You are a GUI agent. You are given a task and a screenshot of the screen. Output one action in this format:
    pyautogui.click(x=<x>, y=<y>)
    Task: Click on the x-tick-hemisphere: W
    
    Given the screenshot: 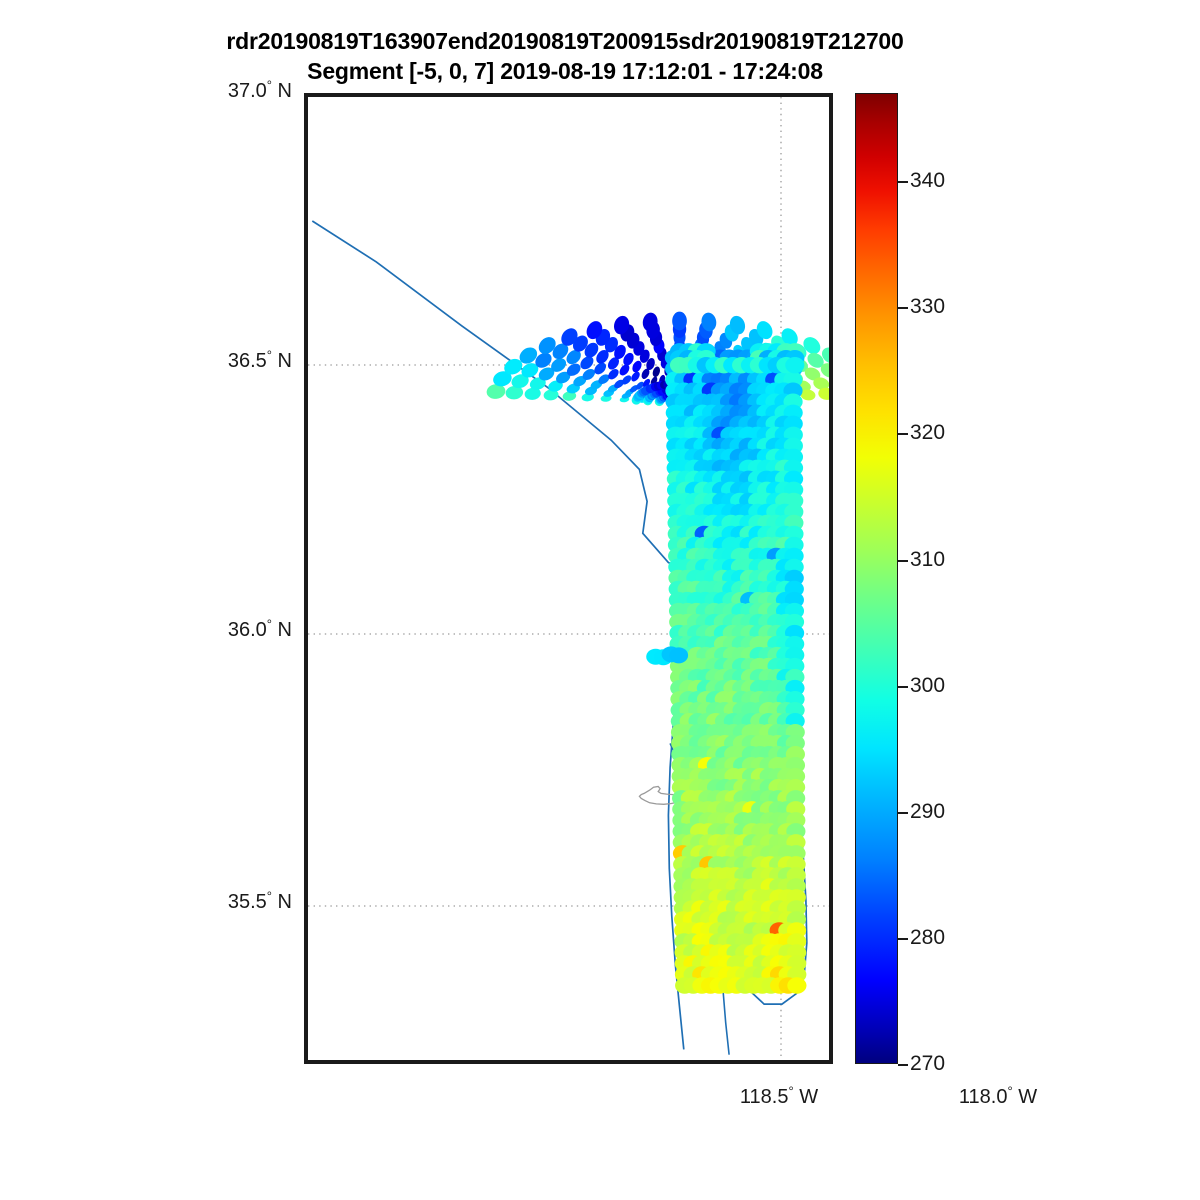 What is the action you would take?
    pyautogui.click(x=806, y=1097)
    